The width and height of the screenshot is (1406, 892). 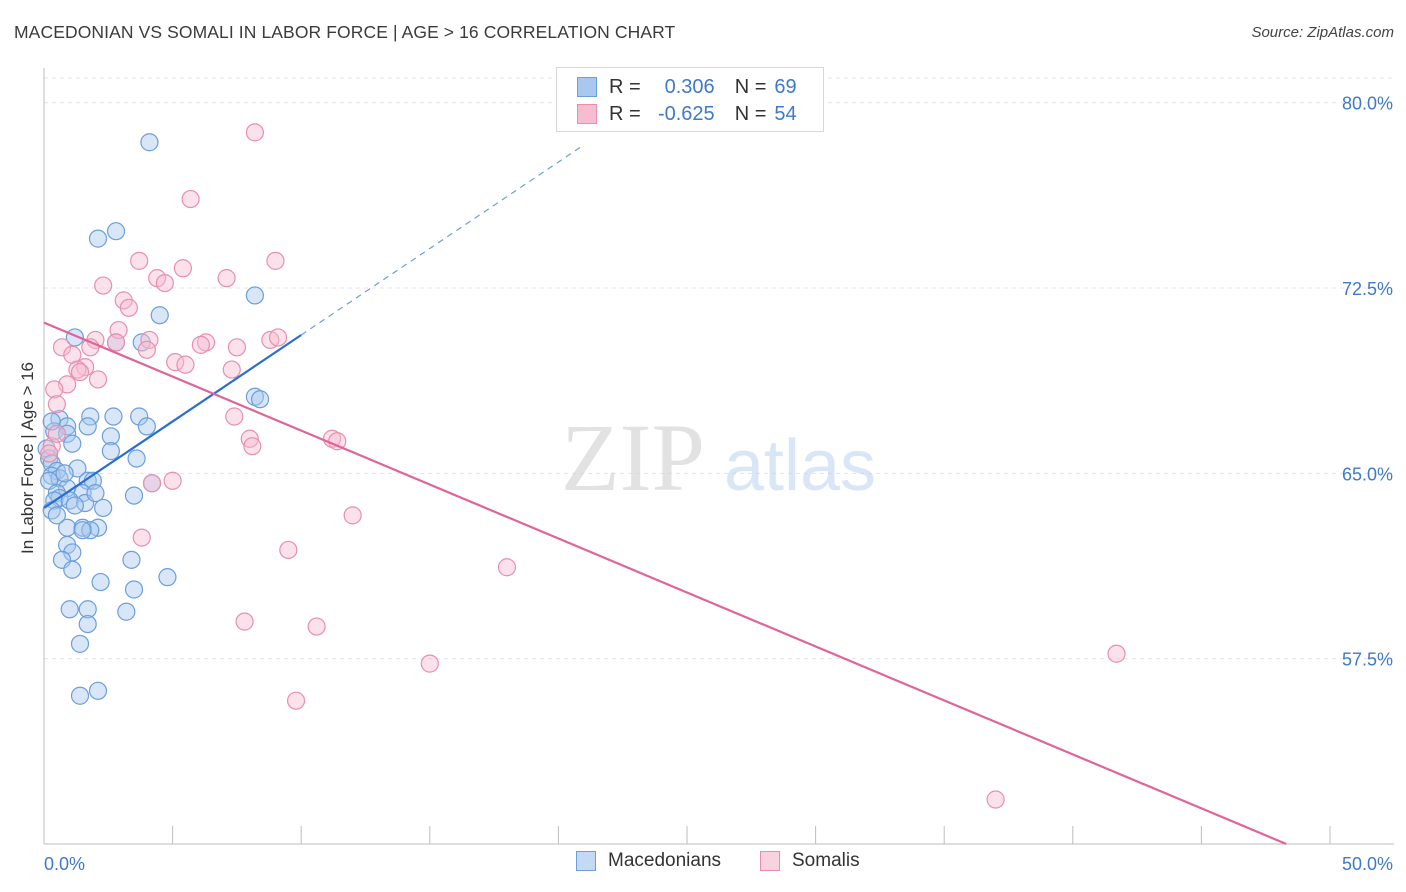 I want to click on y-tick-label: 72.5%, so click(x=1367, y=289).